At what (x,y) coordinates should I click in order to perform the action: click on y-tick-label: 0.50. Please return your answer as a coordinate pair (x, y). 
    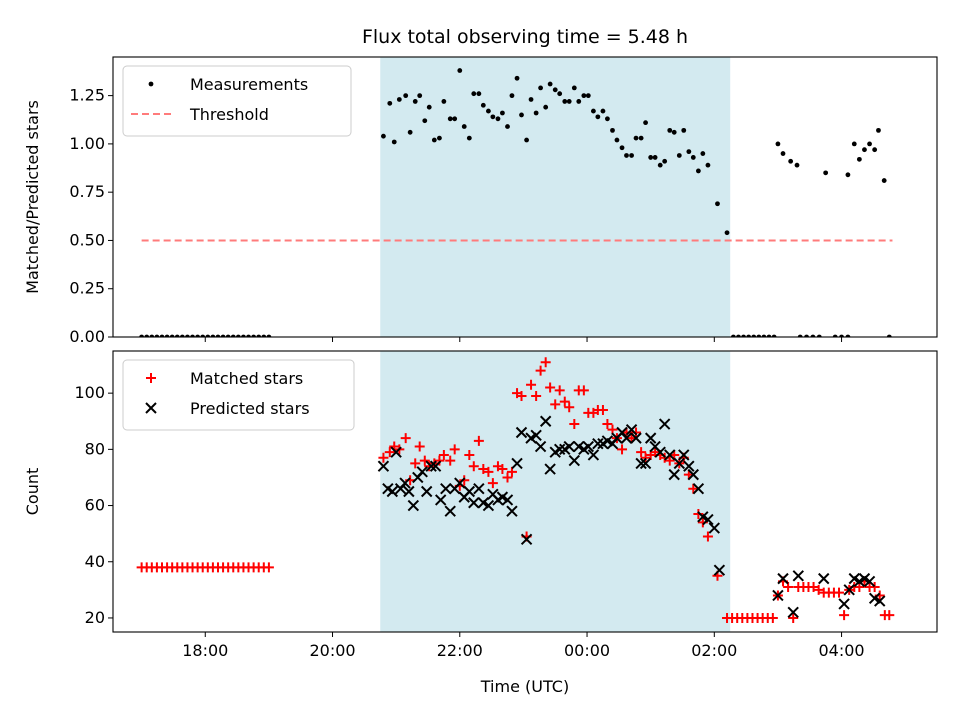
    Looking at the image, I should click on (87, 239).